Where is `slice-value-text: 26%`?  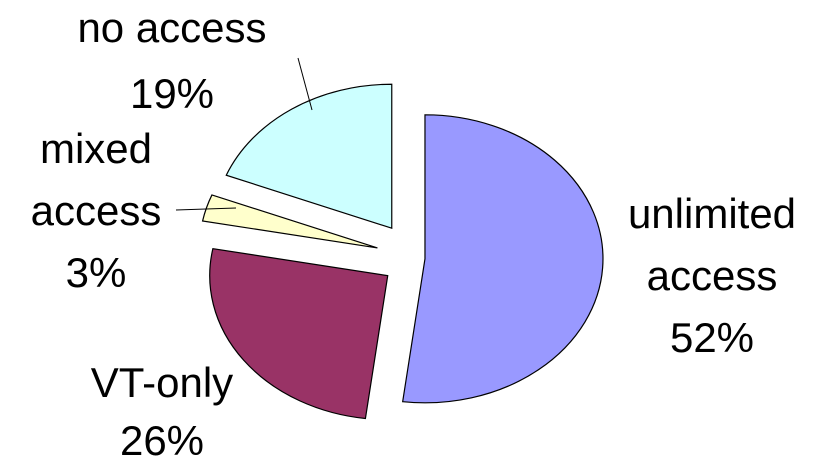
slice-value-text: 26% is located at coordinates (162, 439).